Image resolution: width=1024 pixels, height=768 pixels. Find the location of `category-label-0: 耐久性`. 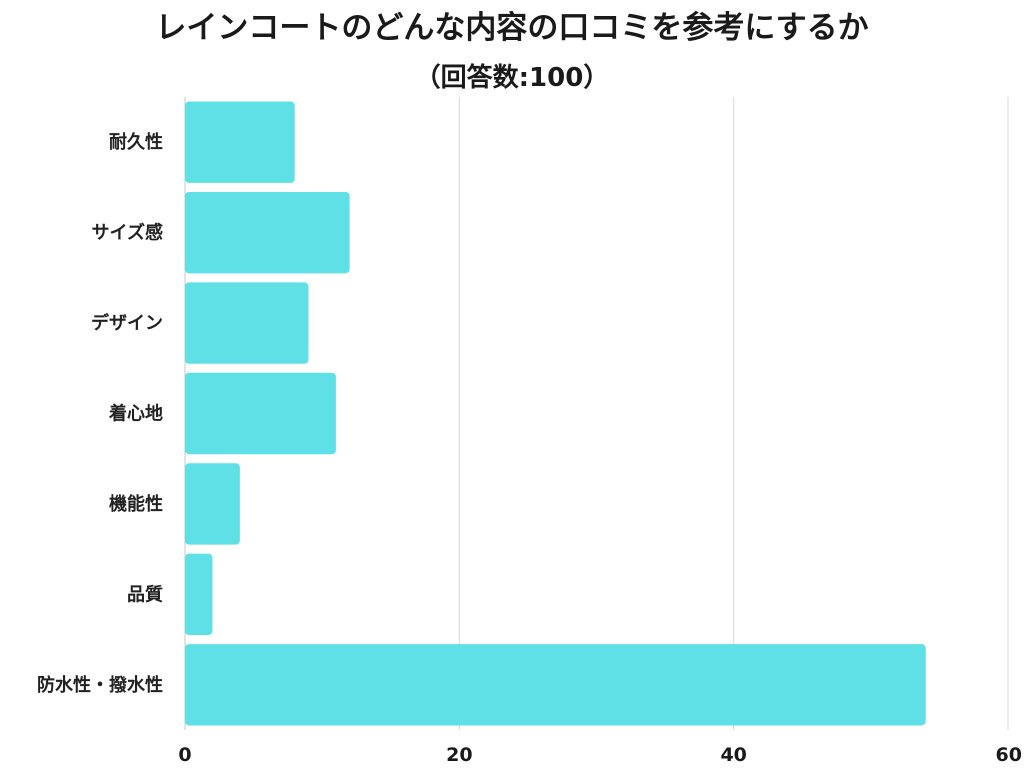

category-label-0: 耐久性 is located at coordinates (136, 142).